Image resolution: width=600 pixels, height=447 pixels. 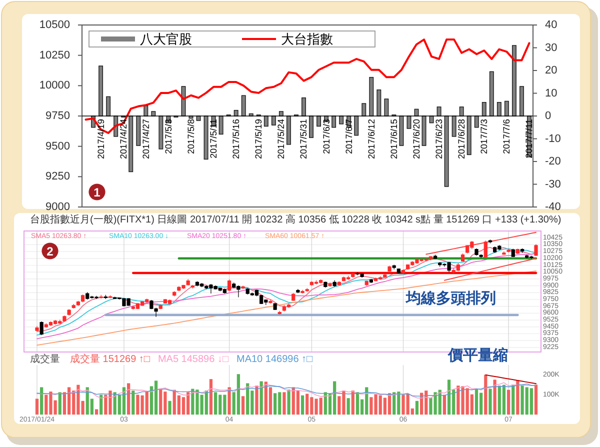 What do you see at coordinates (553, 162) in the screenshot?
I see `y2-tick-label: -20` at bounding box center [553, 162].